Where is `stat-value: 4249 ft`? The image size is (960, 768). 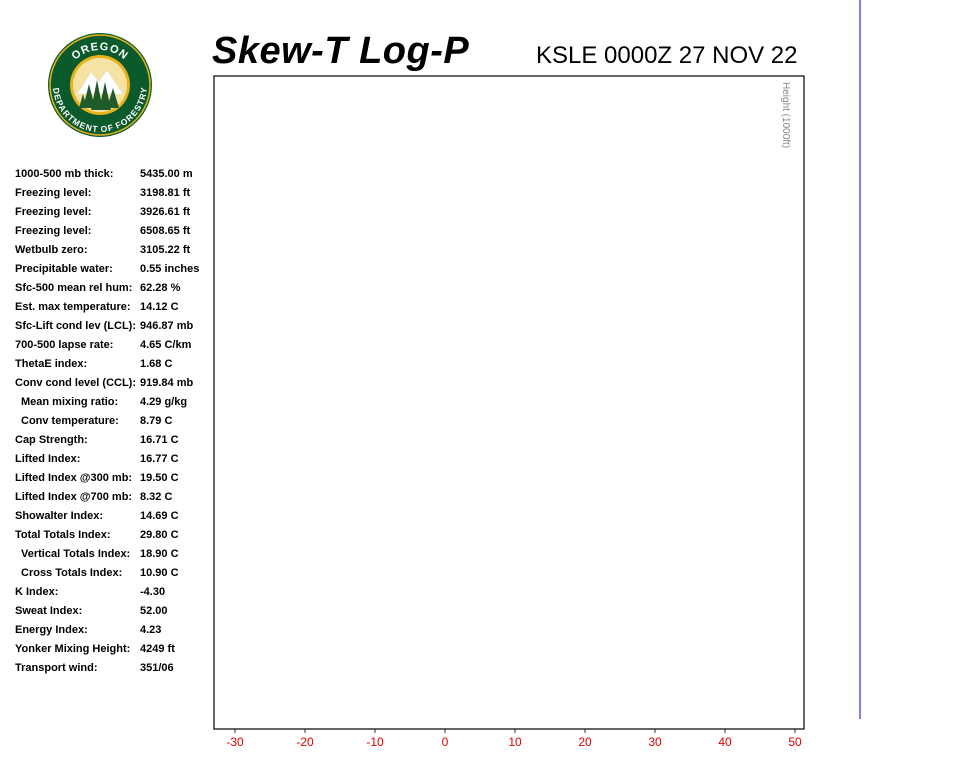
stat-value: 4249 ft is located at coordinates (157, 649).